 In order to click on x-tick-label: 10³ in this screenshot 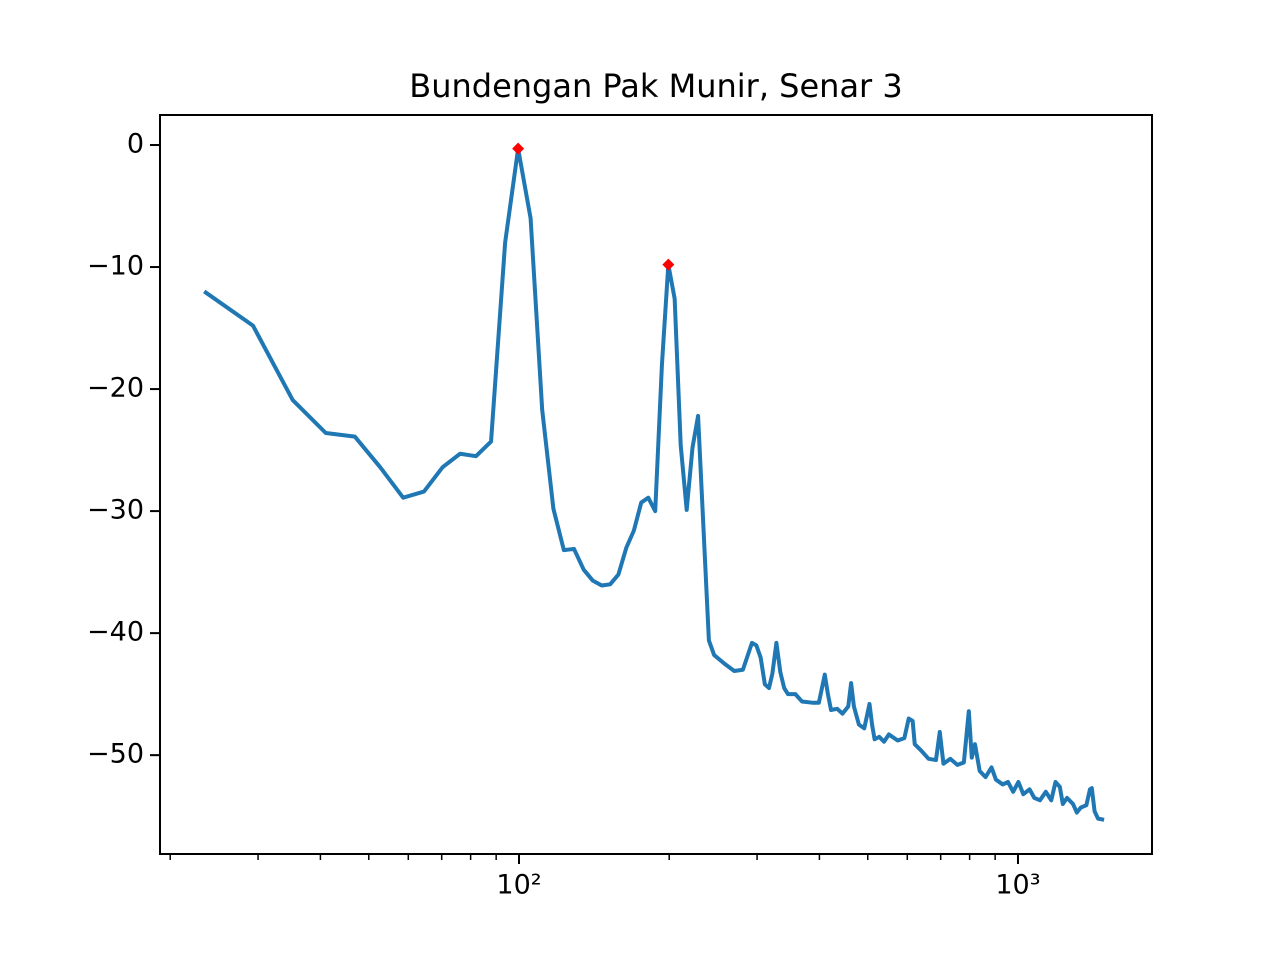, I will do `click(1017, 885)`.